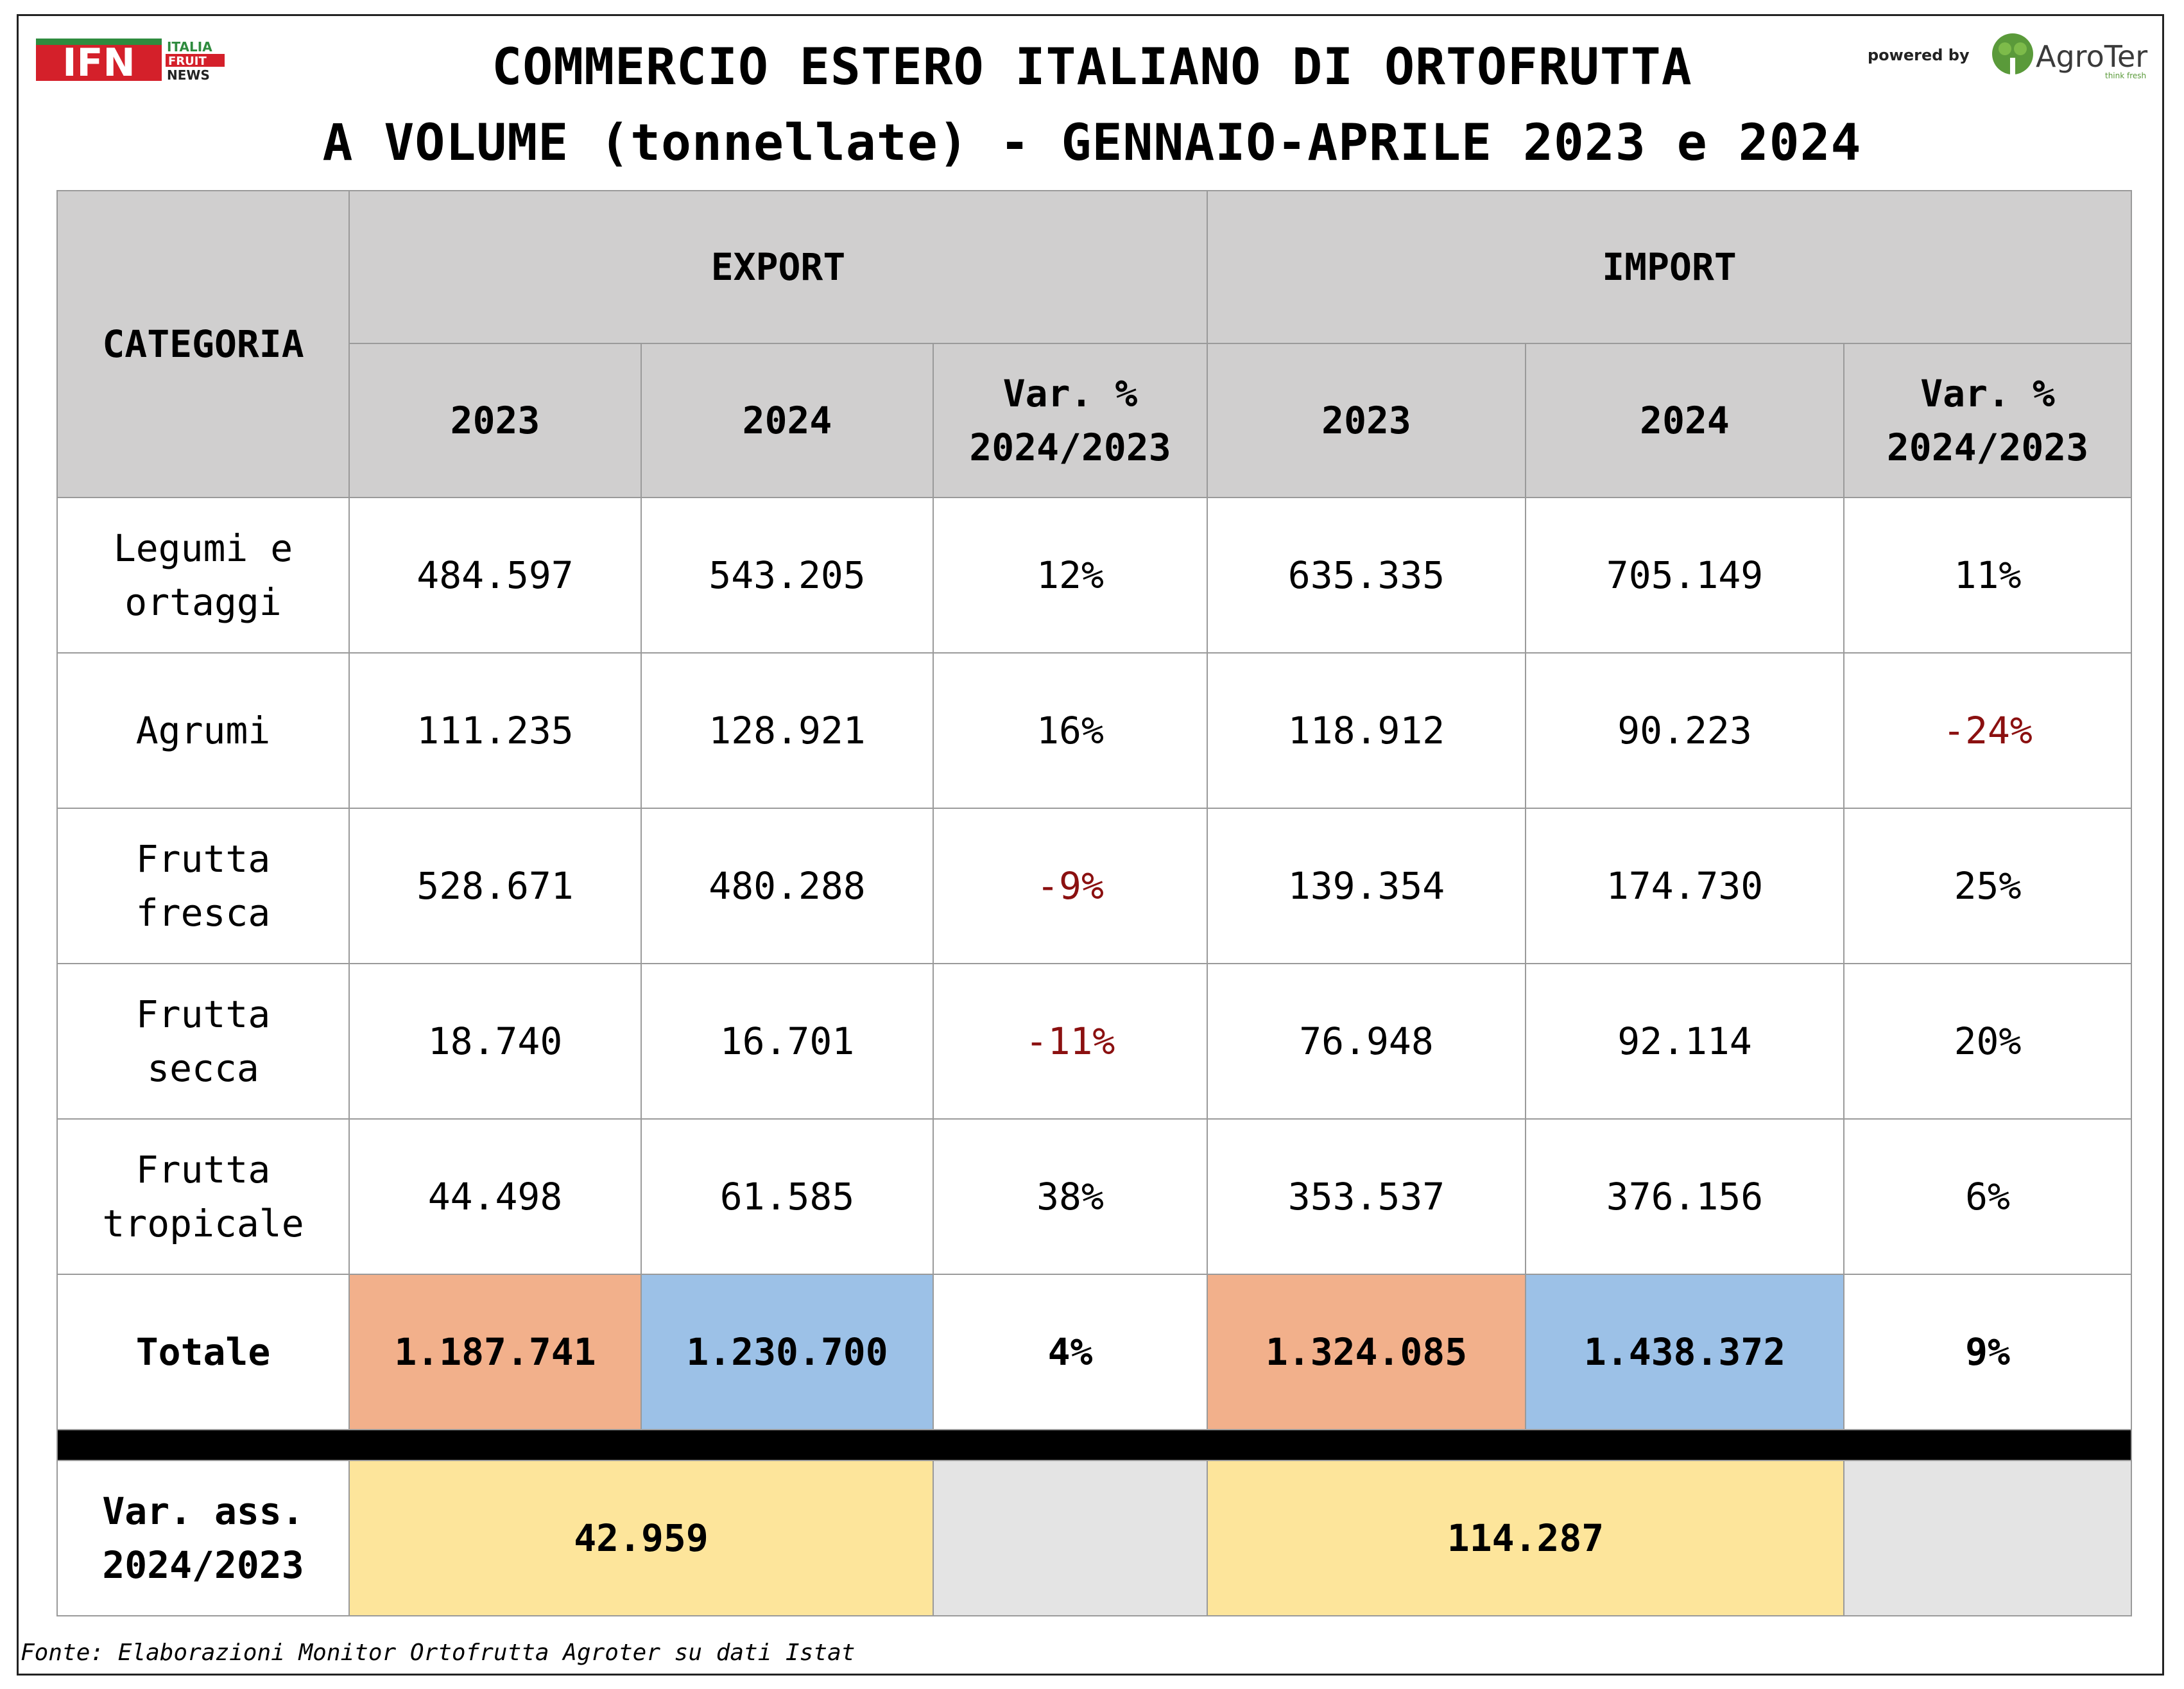 The height and width of the screenshot is (1689, 2184). What do you see at coordinates (1367, 1041) in the screenshot?
I see `cell-import-2023: 76.948` at bounding box center [1367, 1041].